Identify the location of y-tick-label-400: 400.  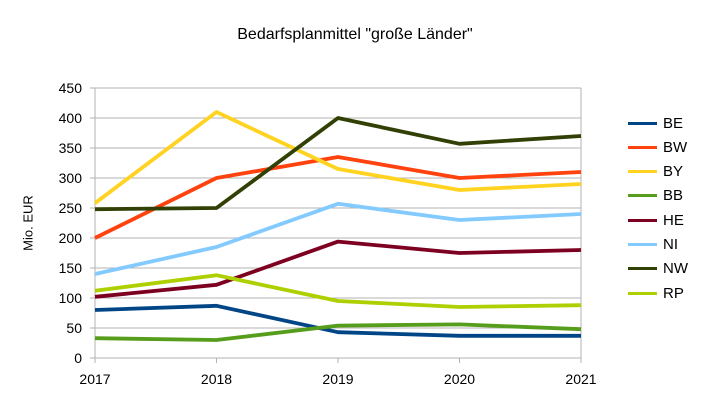
(70, 118).